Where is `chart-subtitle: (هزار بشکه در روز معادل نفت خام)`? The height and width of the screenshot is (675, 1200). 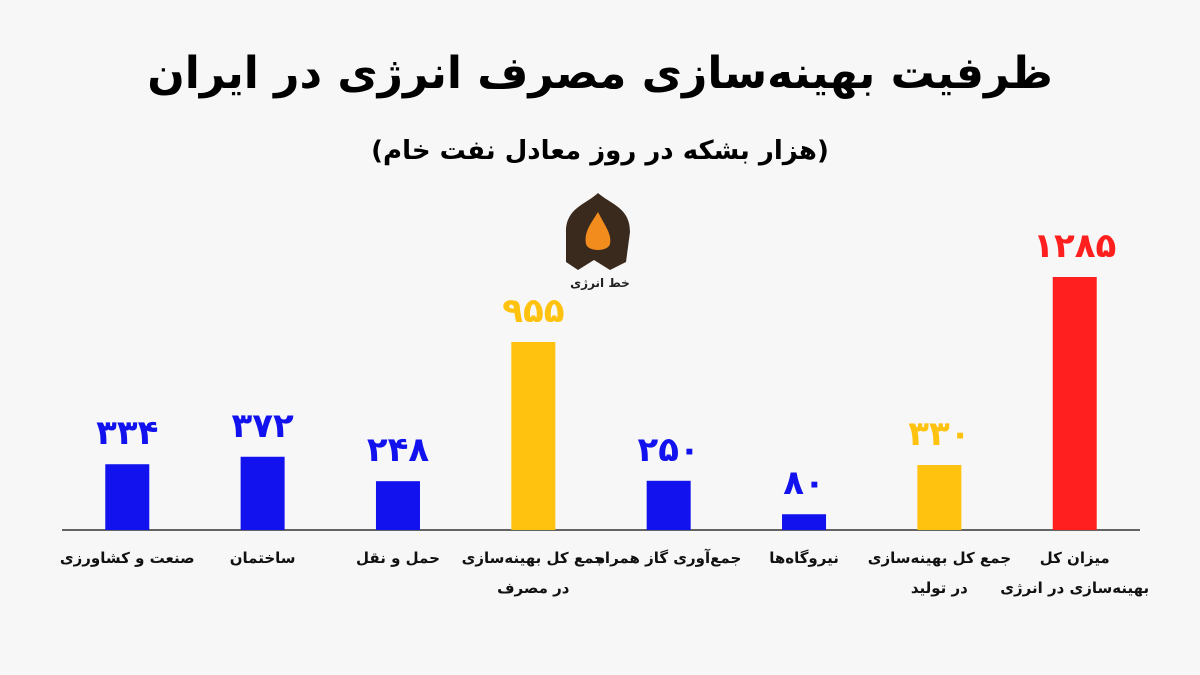 chart-subtitle: (هزار بشکه در روز معادل نفت خام) is located at coordinates (600, 151).